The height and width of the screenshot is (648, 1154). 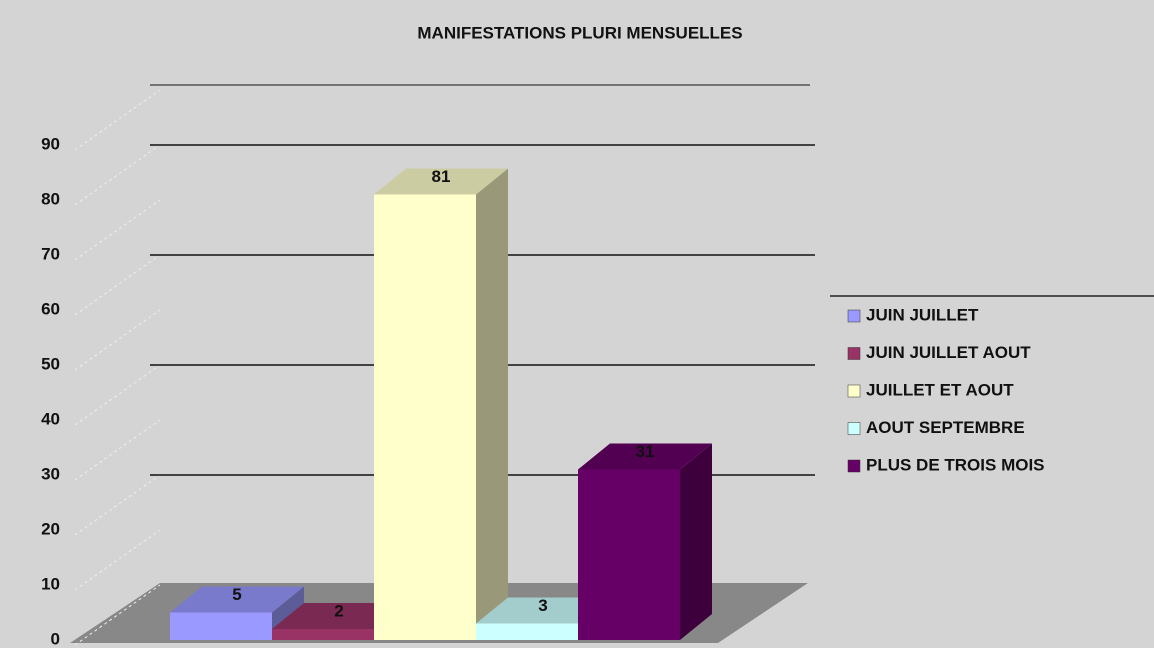 What do you see at coordinates (579, 32) in the screenshot?
I see `chart-title: MANIFESTATIONS PLURI MENSUELLES` at bounding box center [579, 32].